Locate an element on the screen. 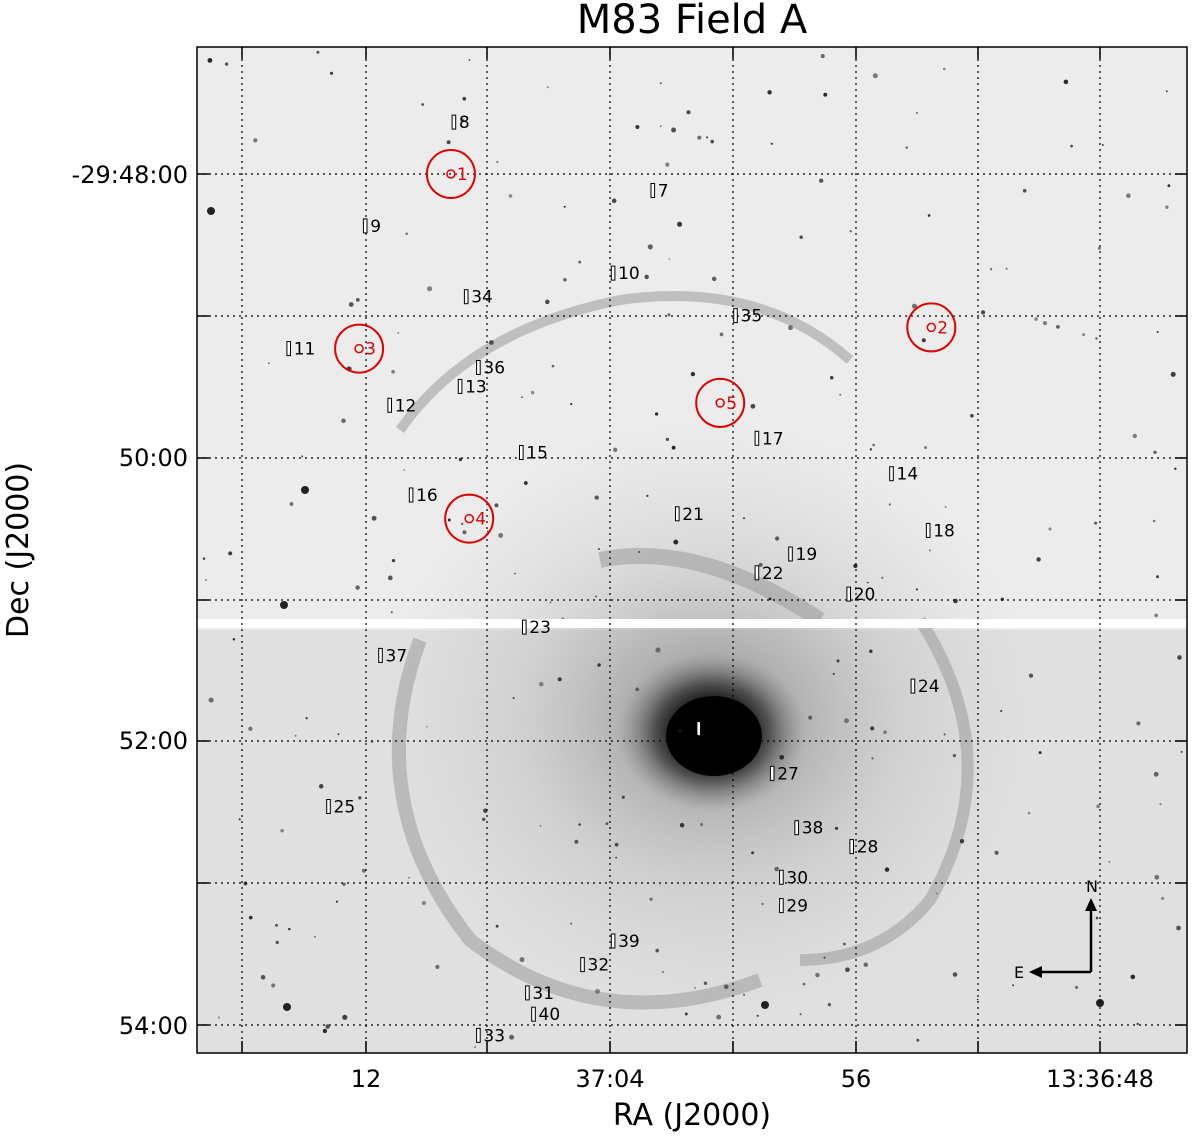  slit-marker: 9 is located at coordinates (371, 227).